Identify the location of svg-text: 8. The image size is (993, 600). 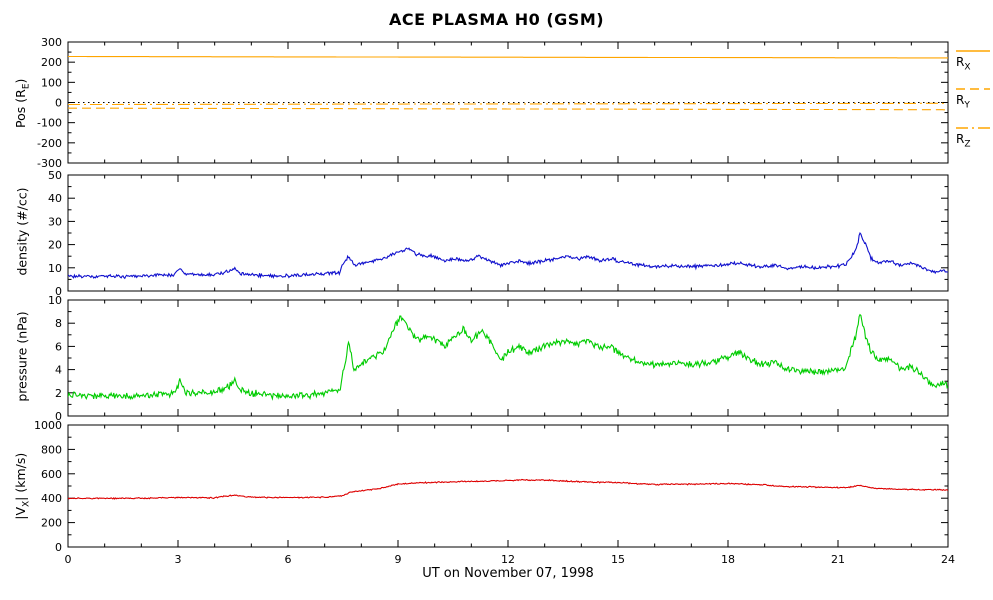
(58, 323).